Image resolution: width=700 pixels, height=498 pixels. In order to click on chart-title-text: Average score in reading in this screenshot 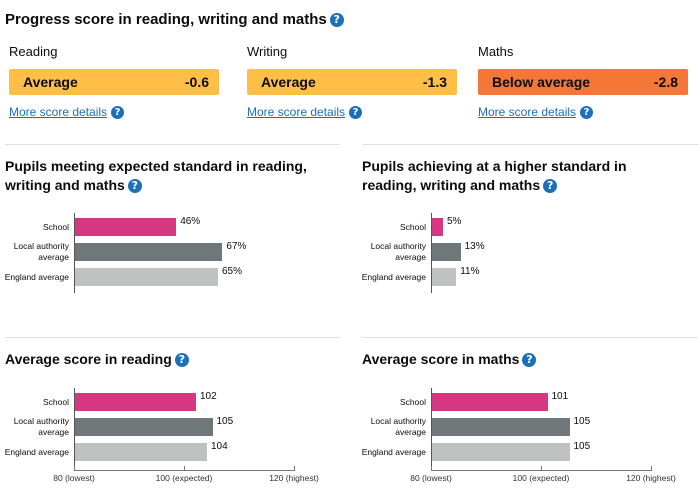, I will do `click(88, 359)`.